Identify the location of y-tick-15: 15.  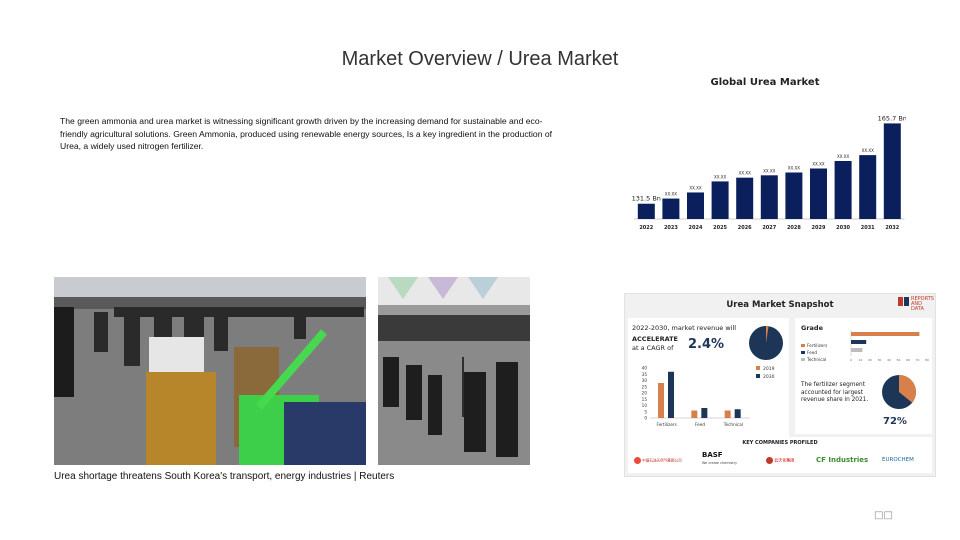
(645, 399).